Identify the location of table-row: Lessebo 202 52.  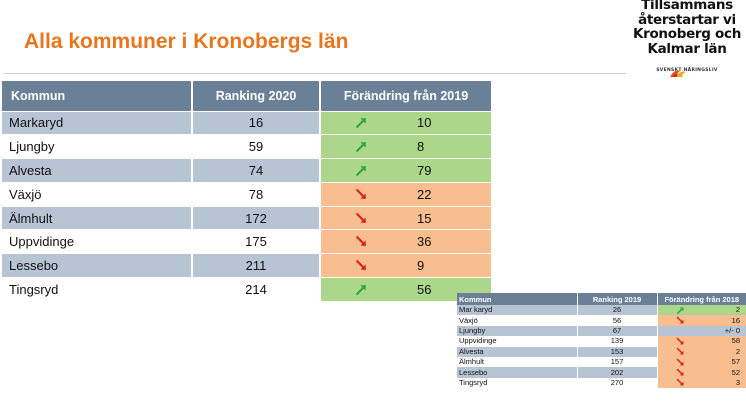
(601, 372).